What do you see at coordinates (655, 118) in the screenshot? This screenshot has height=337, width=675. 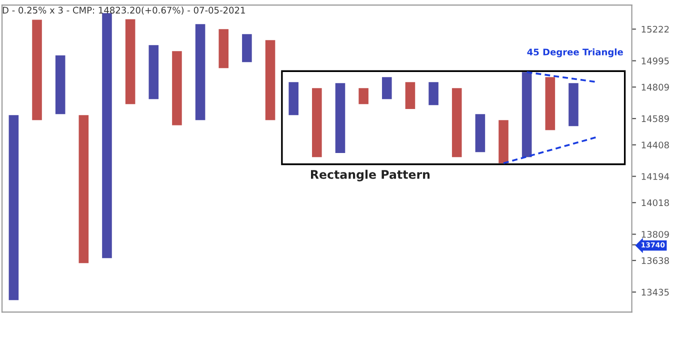 I see `y-tick-label: 14589` at bounding box center [655, 118].